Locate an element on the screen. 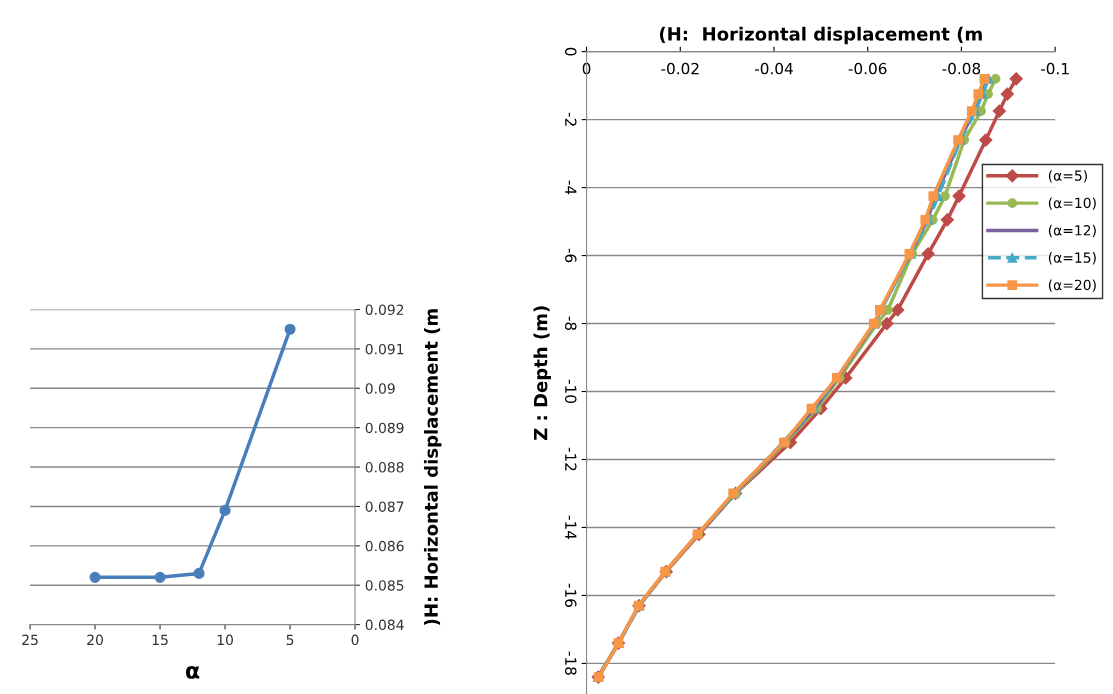 This screenshot has width=1113, height=694. y-tick-label: -18 is located at coordinates (571, 663).